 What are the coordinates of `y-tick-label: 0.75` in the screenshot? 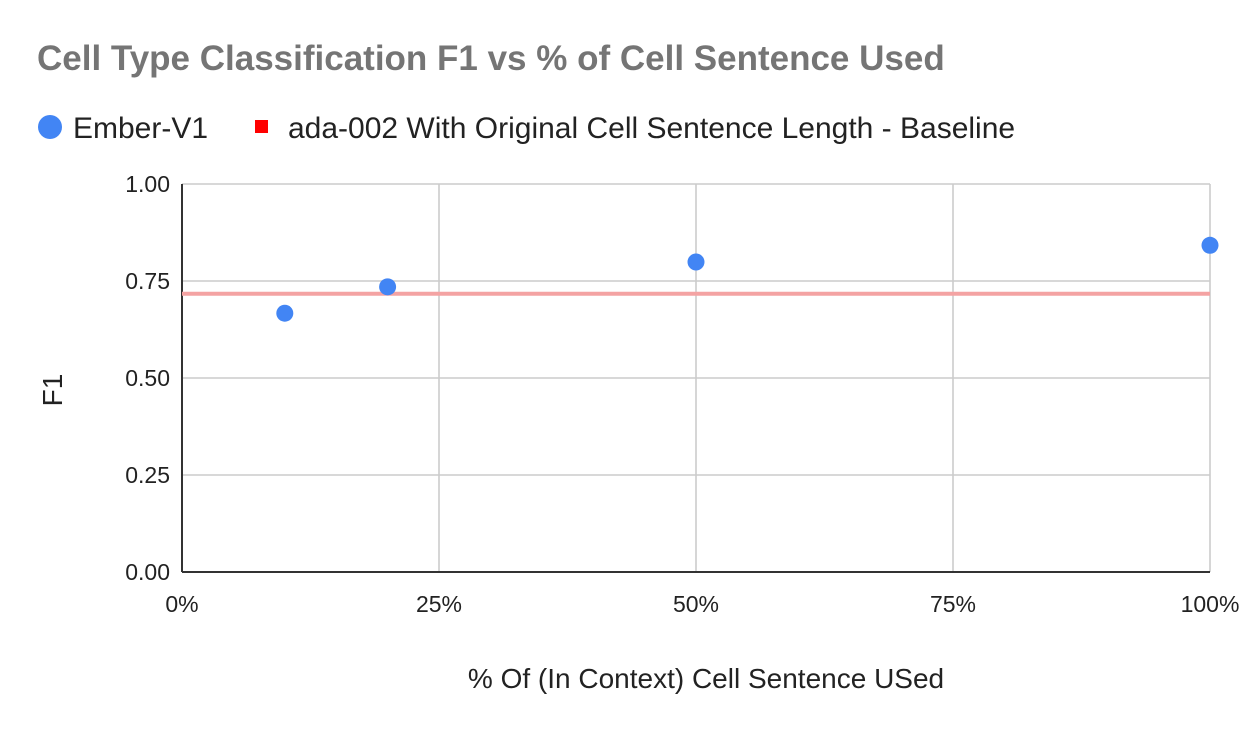 It's located at (147, 281).